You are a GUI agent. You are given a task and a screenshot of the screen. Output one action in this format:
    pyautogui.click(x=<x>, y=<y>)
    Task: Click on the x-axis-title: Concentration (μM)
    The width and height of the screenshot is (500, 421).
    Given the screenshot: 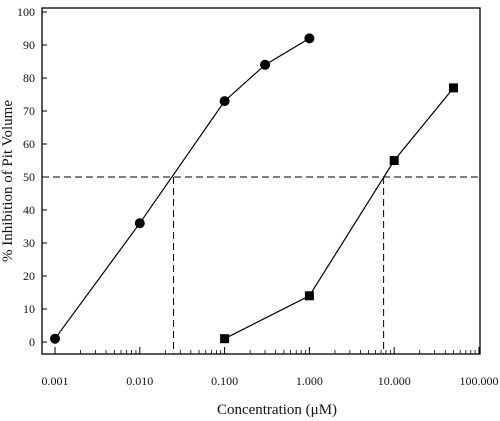 What is the action you would take?
    pyautogui.click(x=277, y=410)
    